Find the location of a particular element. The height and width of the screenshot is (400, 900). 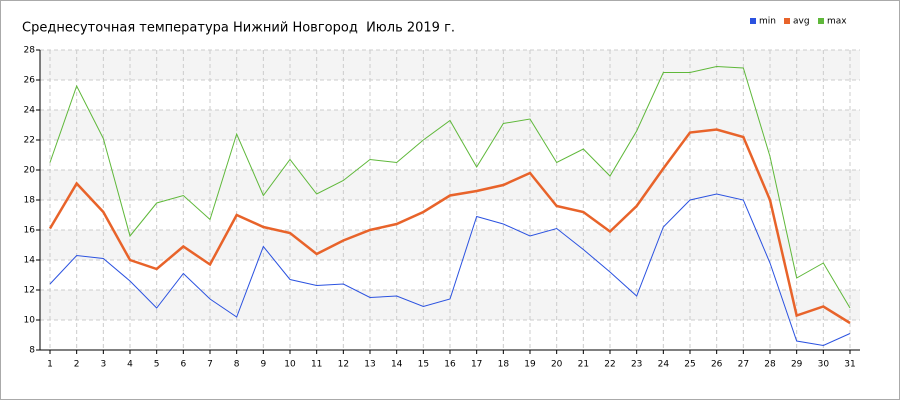

y-tick-label: 16 is located at coordinates (30, 231).